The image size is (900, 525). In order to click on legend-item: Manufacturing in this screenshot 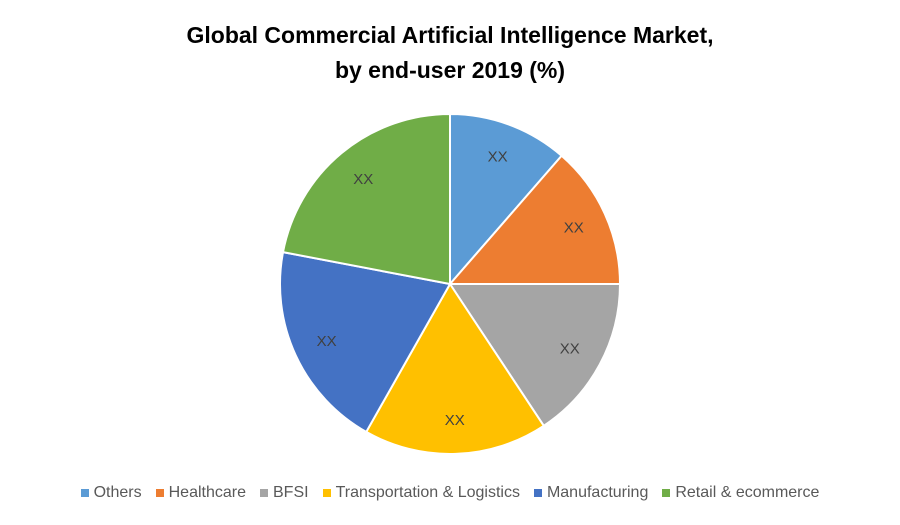, I will do `click(591, 493)`.